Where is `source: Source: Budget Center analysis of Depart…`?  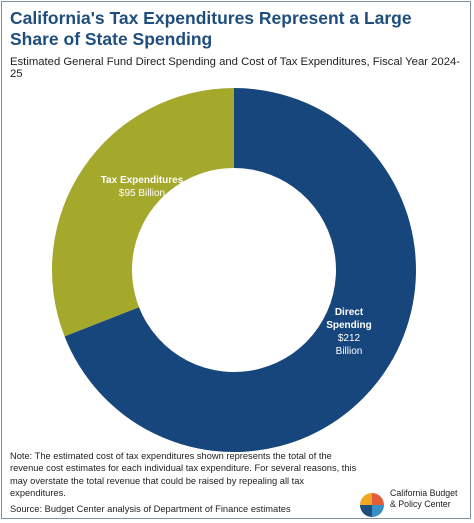 source: Source: Budget Center analysis of Depart… is located at coordinates (150, 509).